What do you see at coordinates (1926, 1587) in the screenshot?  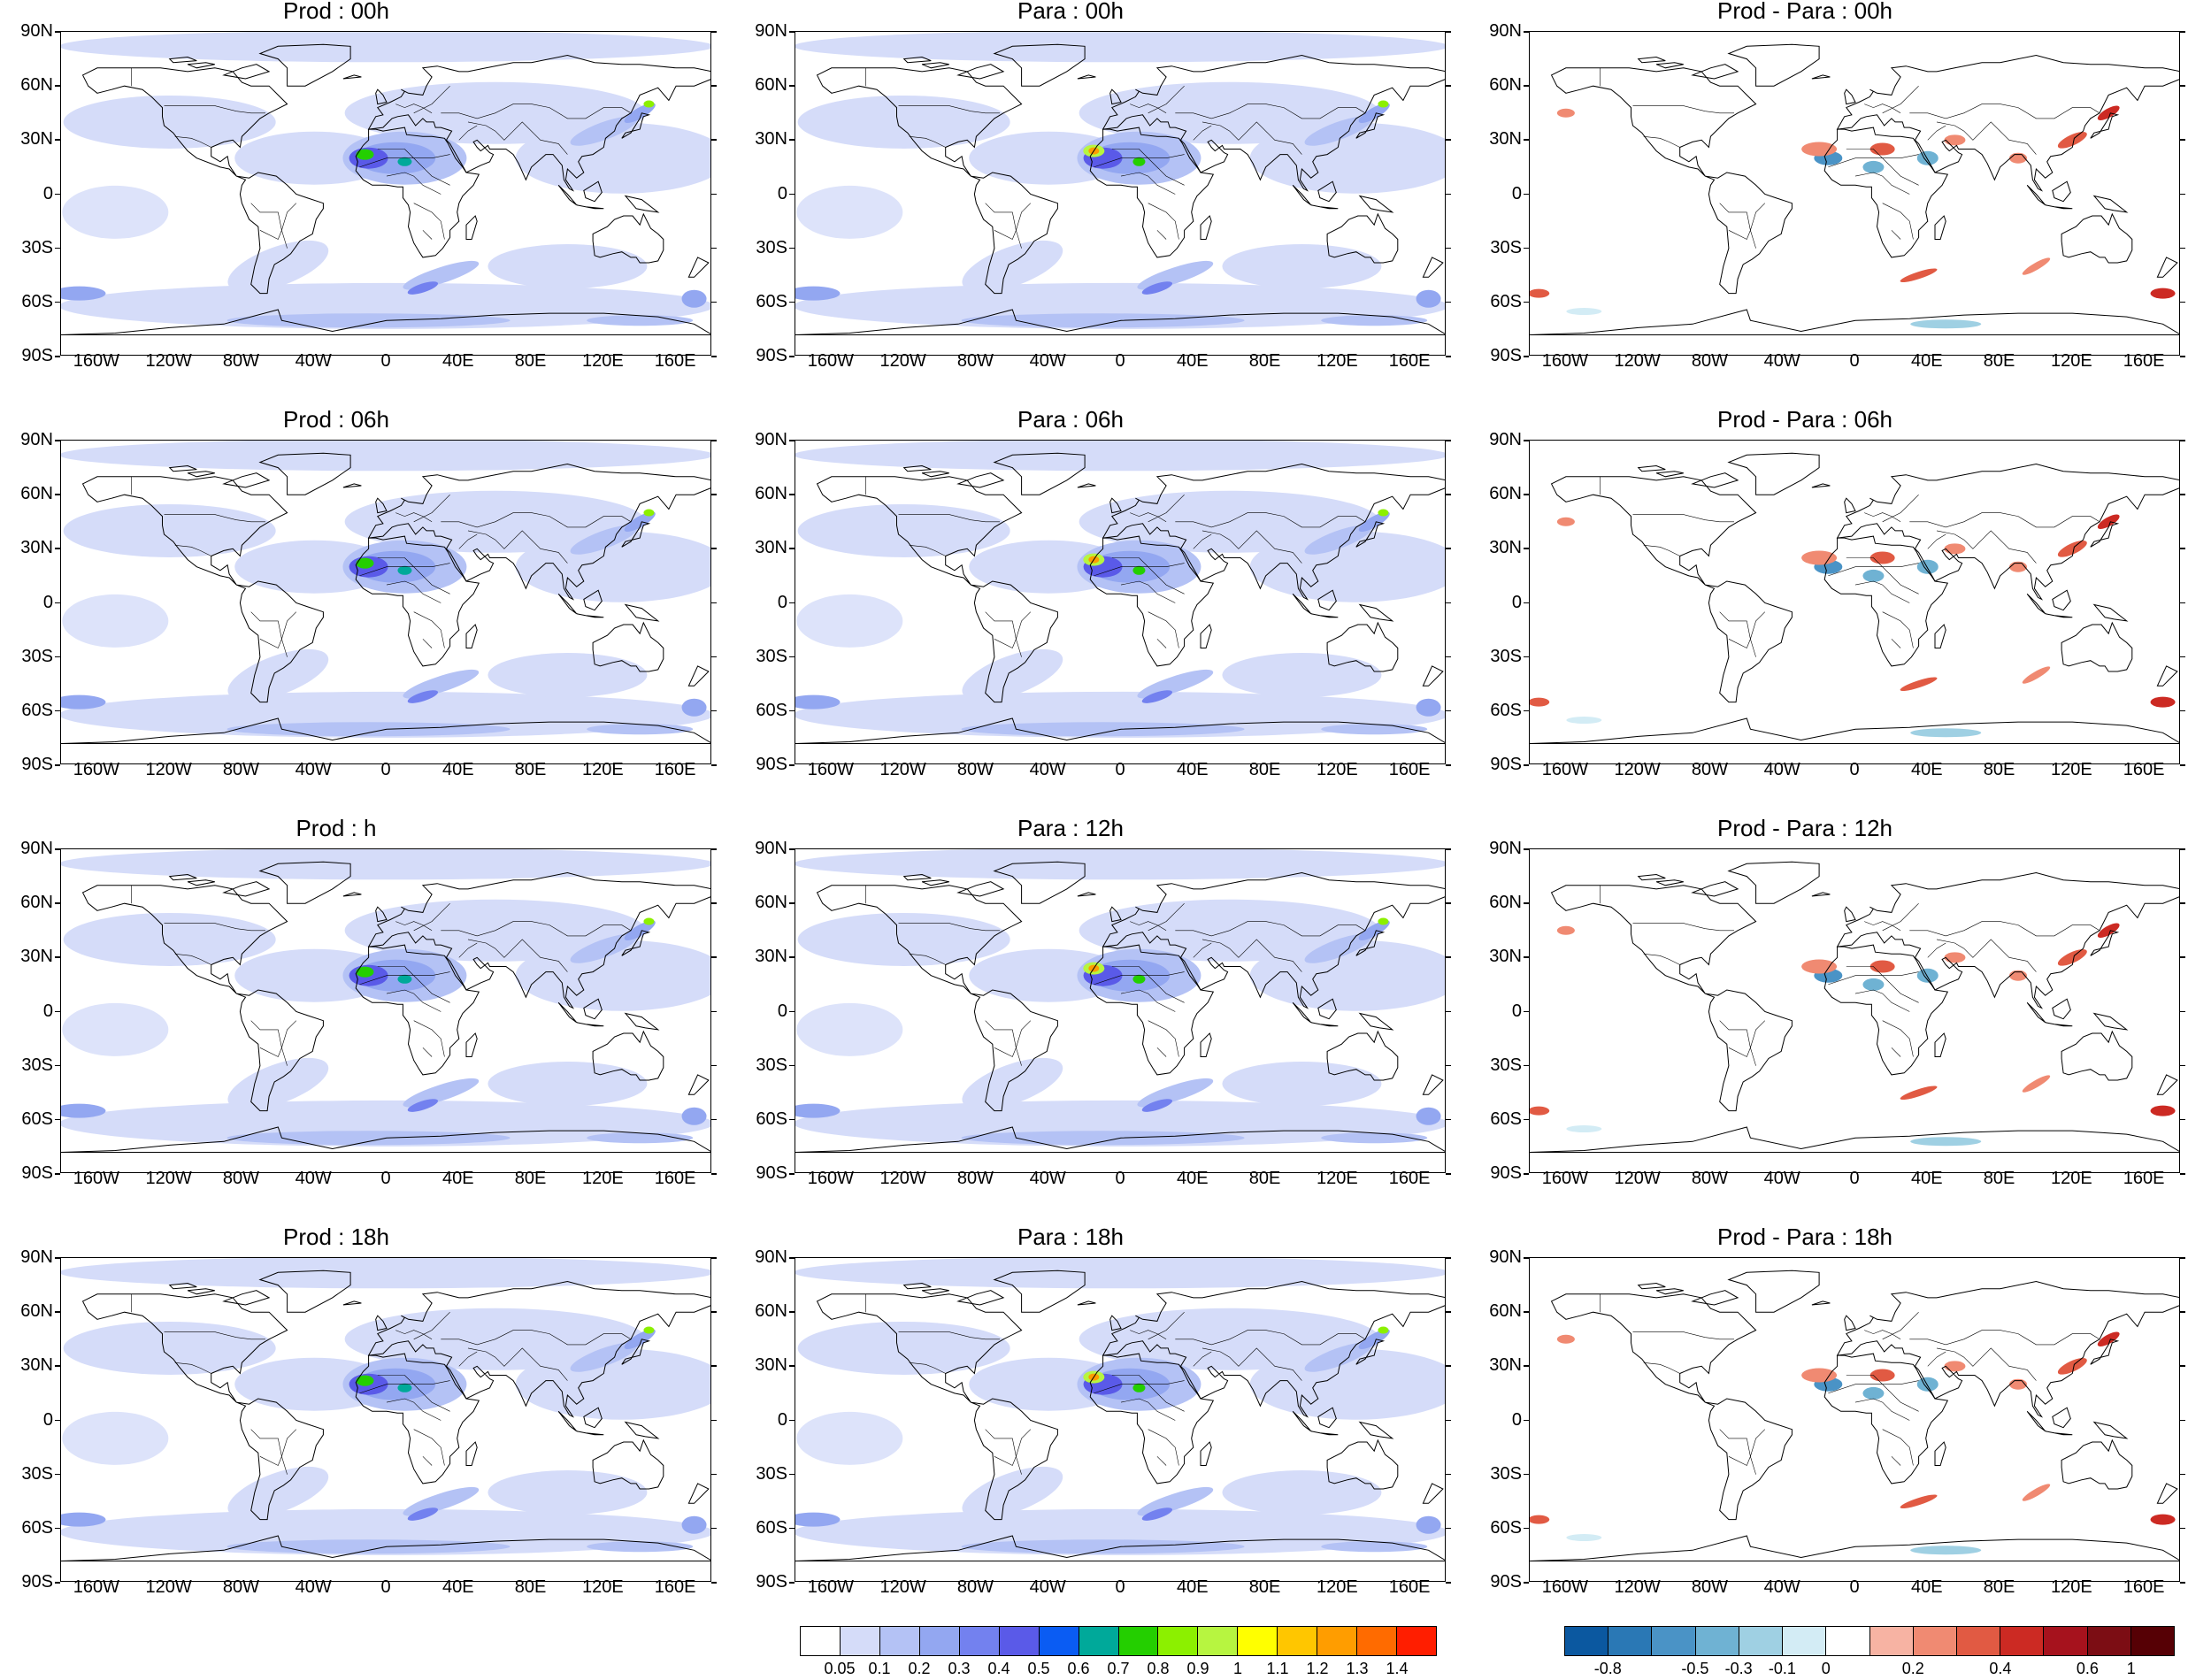 I see `lon-tick-label: 40E` at bounding box center [1926, 1587].